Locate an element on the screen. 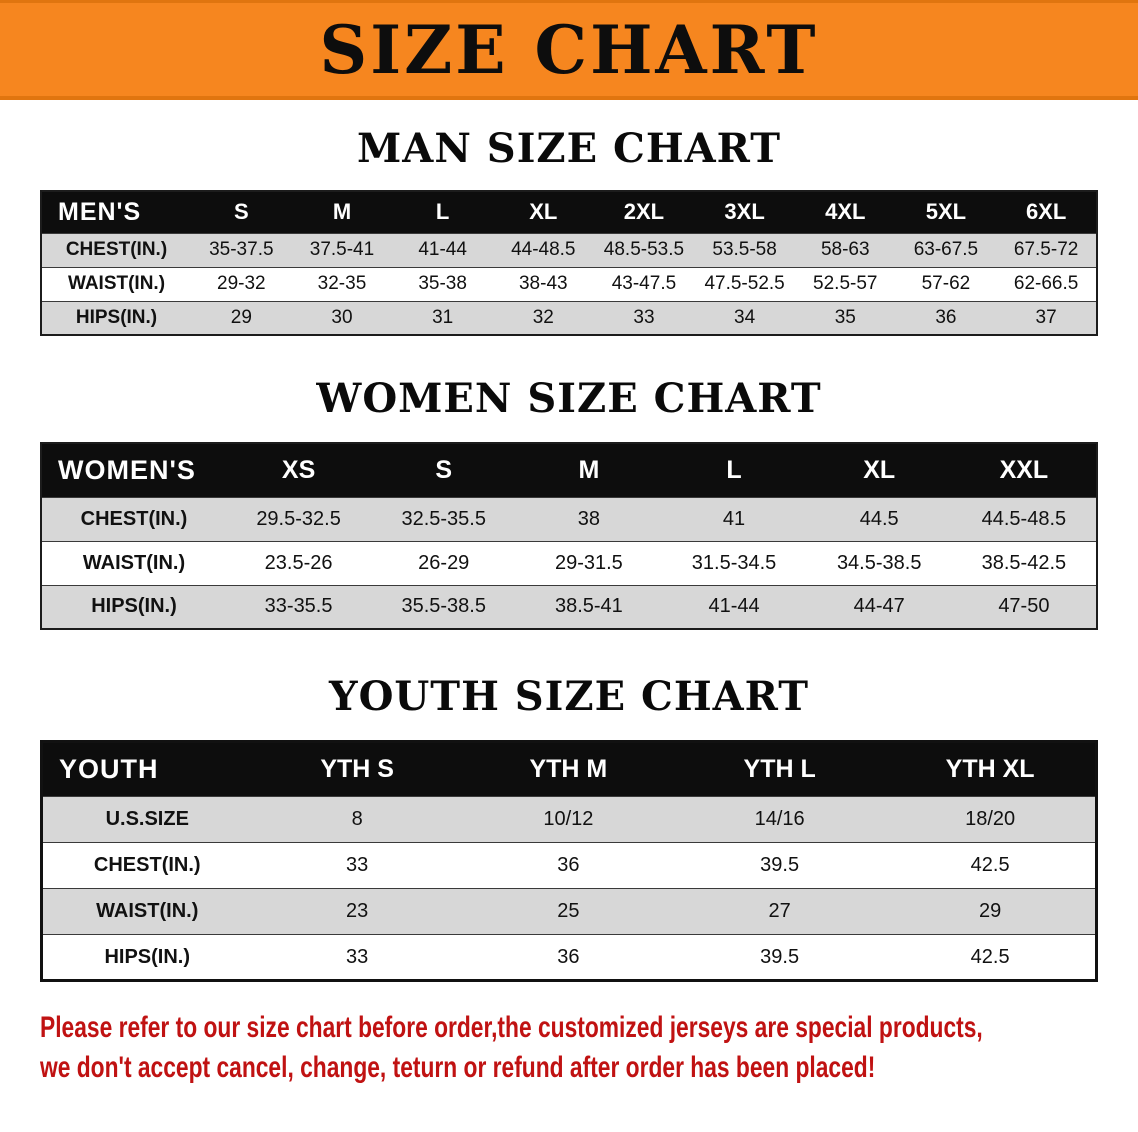 This screenshot has height=1132, width=1138. table-cell: 44.5 is located at coordinates (879, 519).